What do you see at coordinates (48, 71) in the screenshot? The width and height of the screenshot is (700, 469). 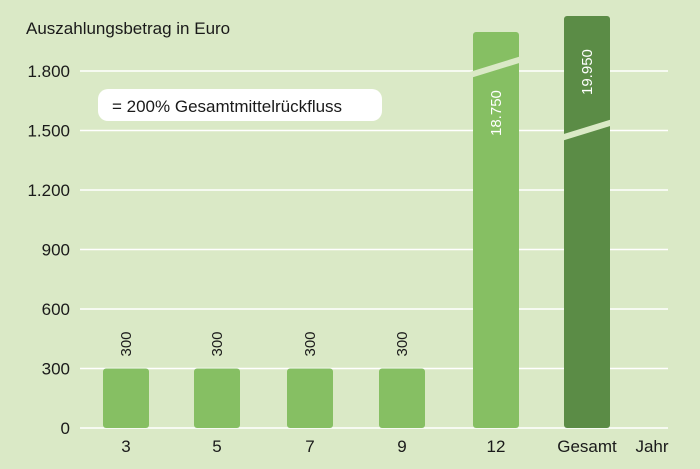 I see `y-tick-label: 1.800` at bounding box center [48, 71].